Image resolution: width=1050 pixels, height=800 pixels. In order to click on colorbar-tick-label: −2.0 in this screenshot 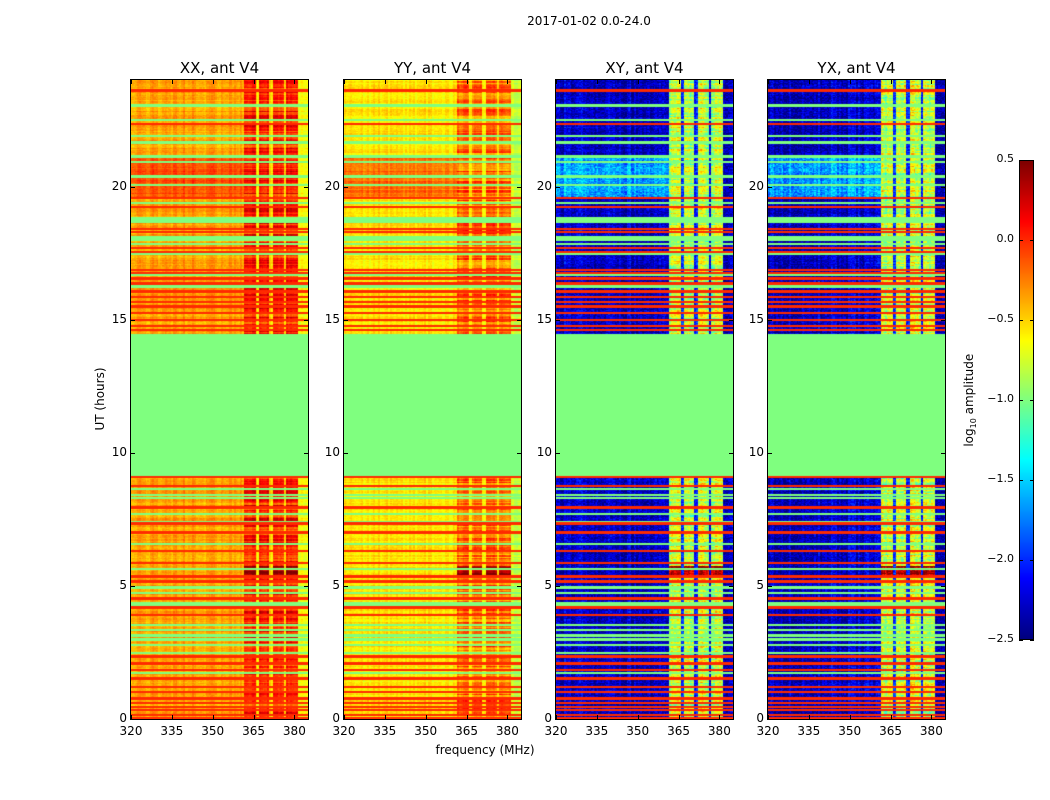, I will do `click(1000, 558)`.